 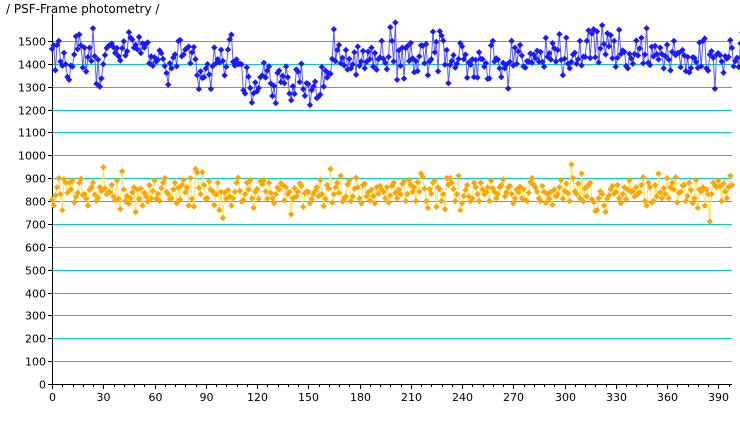 I want to click on x-tick-label: 300, so click(x=565, y=397).